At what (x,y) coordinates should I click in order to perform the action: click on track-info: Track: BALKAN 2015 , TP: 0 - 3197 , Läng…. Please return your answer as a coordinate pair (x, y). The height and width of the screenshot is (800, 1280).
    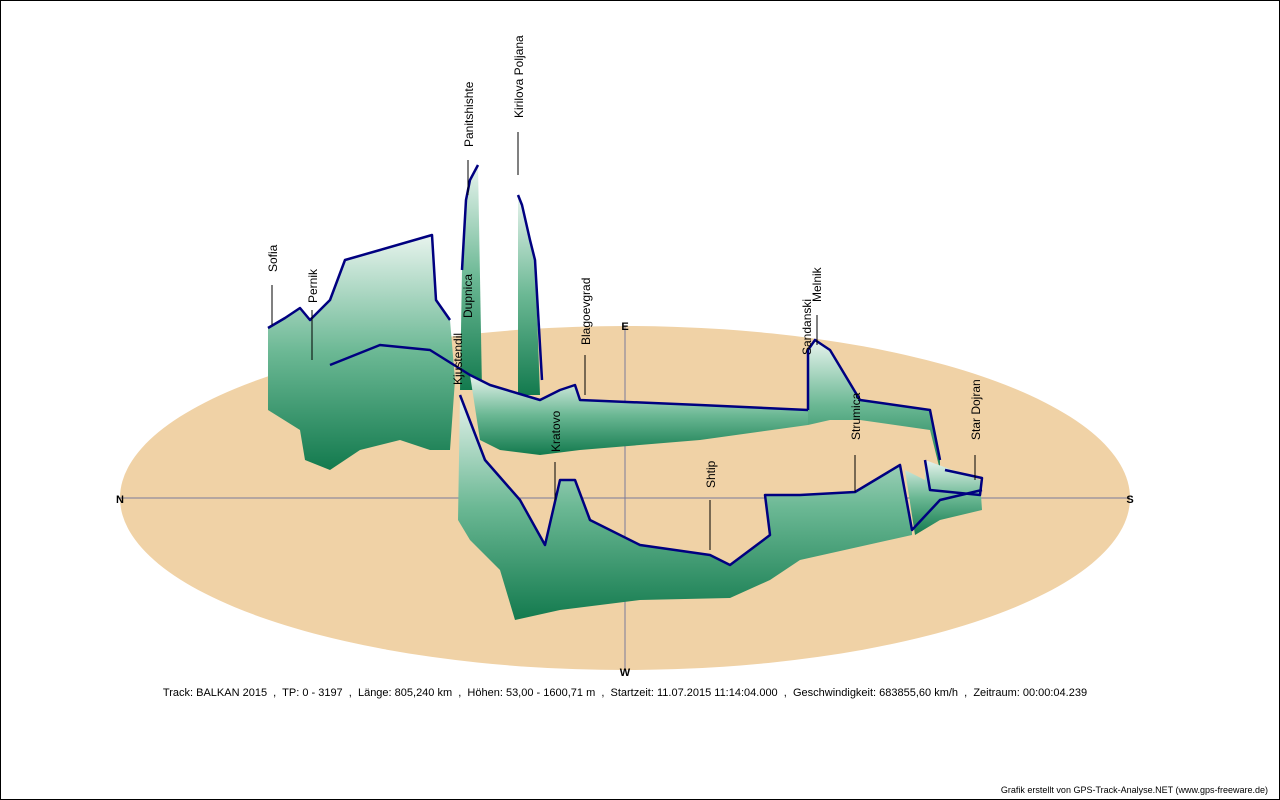
    Looking at the image, I should click on (625, 693).